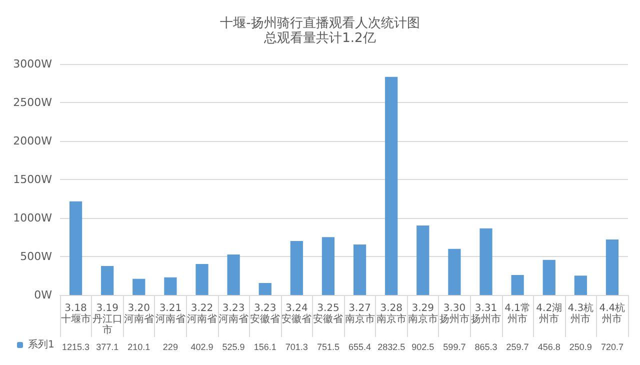 The height and width of the screenshot is (365, 640). I want to click on data-label: 902.5, so click(423, 347).